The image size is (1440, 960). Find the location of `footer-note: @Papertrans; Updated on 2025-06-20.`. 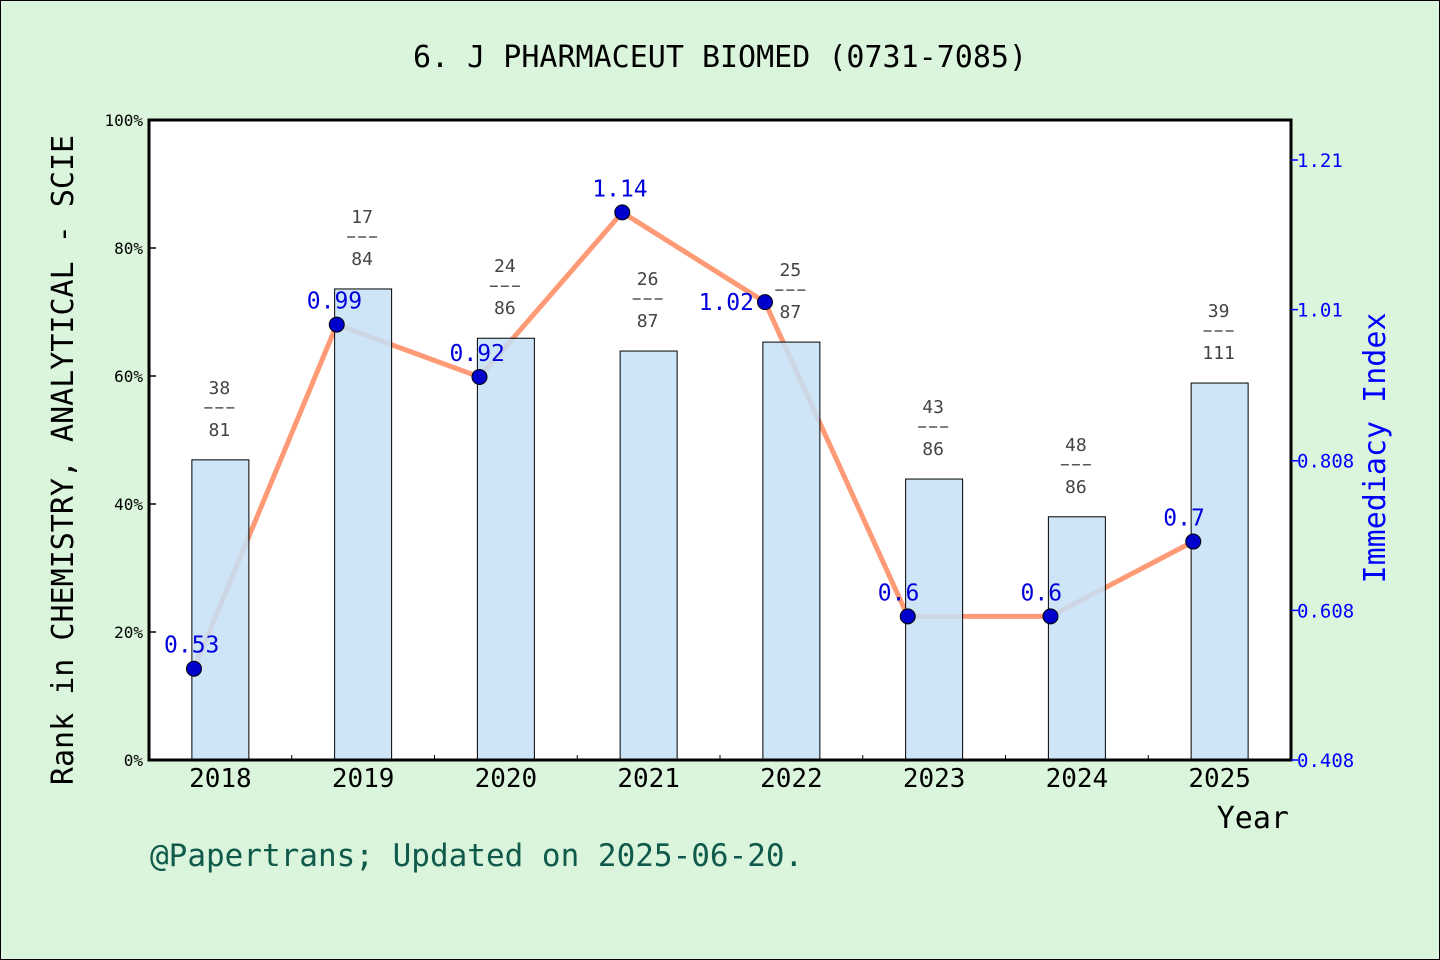

footer-note: @Papertrans; Updated on 2025-06-20. is located at coordinates (476, 856).